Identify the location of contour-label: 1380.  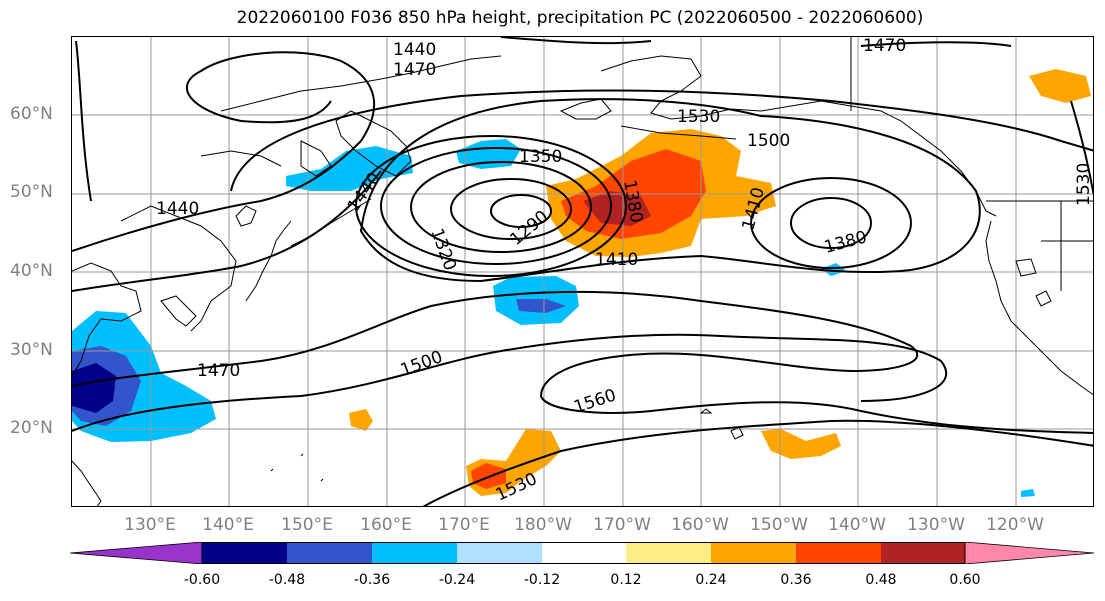
(845, 242).